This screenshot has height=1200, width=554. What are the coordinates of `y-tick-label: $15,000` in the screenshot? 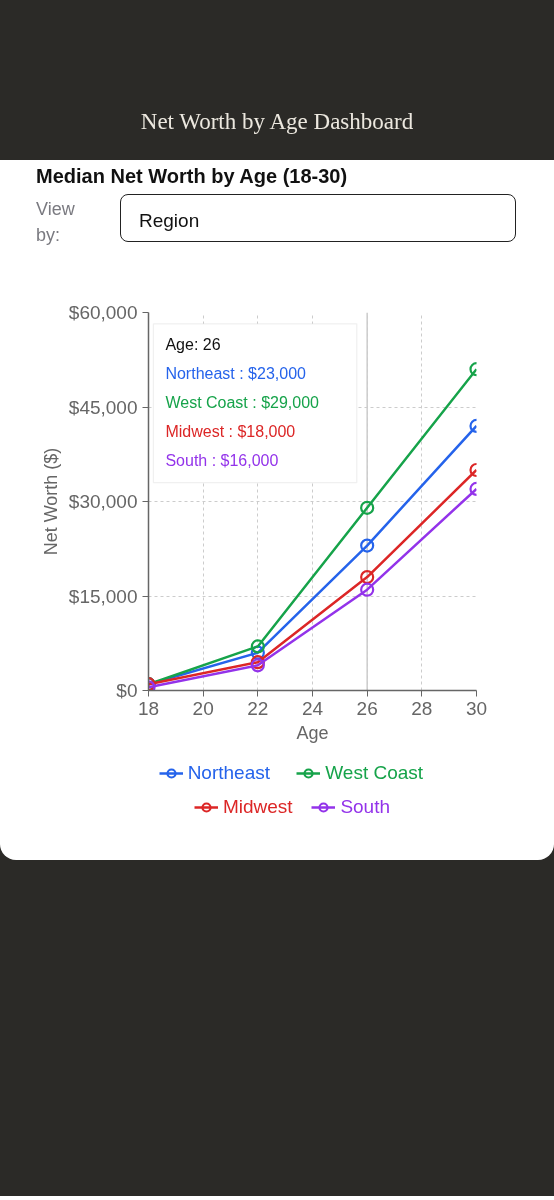 It's located at (103, 596).